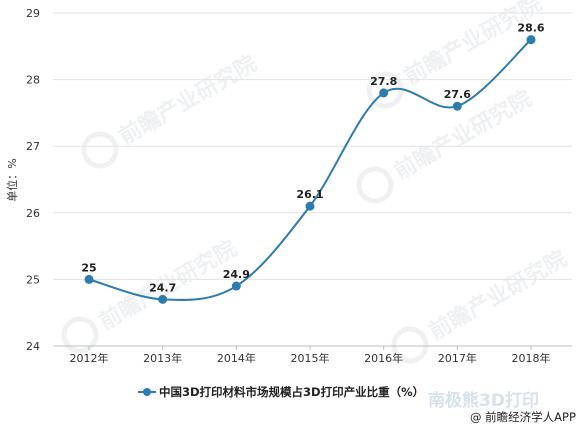 The image size is (577, 428). Describe the element at coordinates (310, 358) in the screenshot. I see `x-tick-label: 2015年` at that location.